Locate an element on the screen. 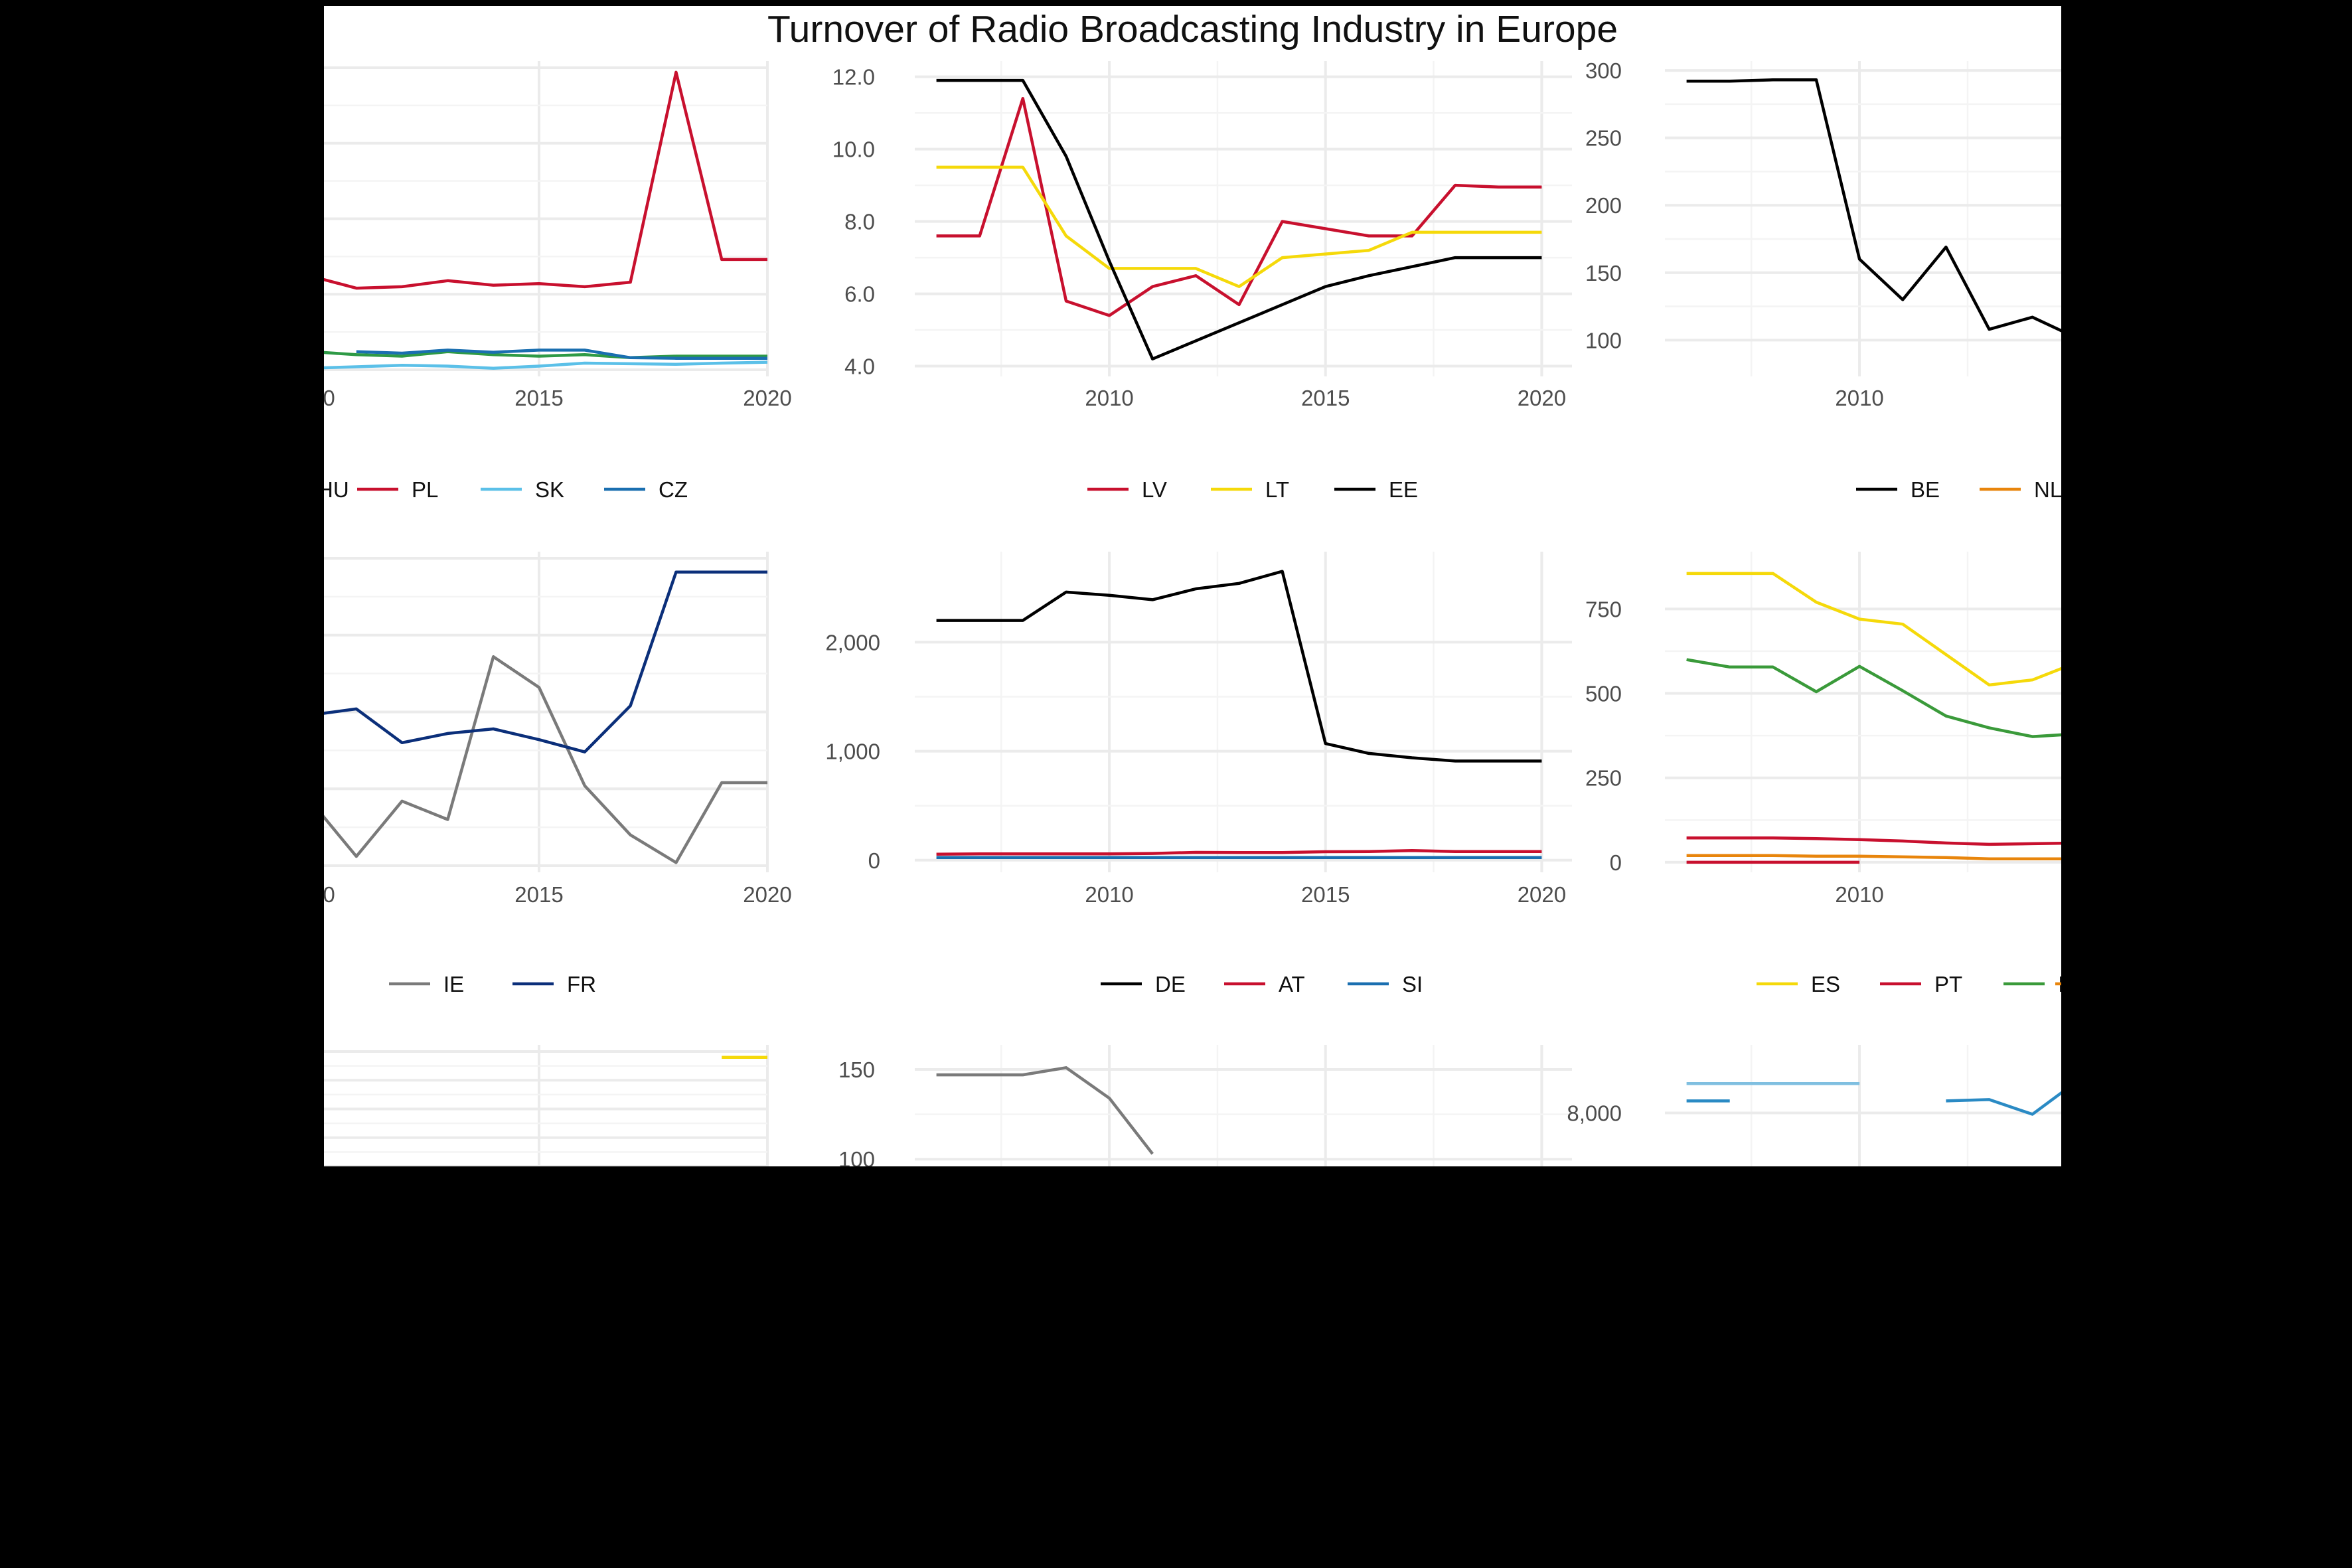 This screenshot has height=1568, width=2352. legend-label-si: SI is located at coordinates (1413, 984).